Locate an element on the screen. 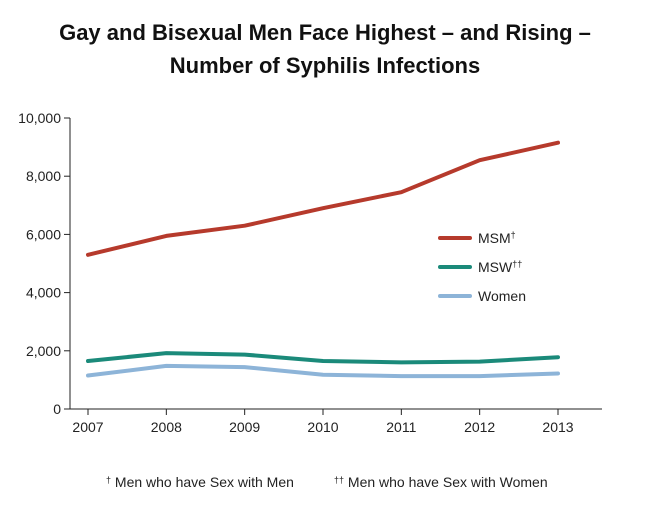  footnote-msm: † Men who have Sex with Men is located at coordinates (200, 482).